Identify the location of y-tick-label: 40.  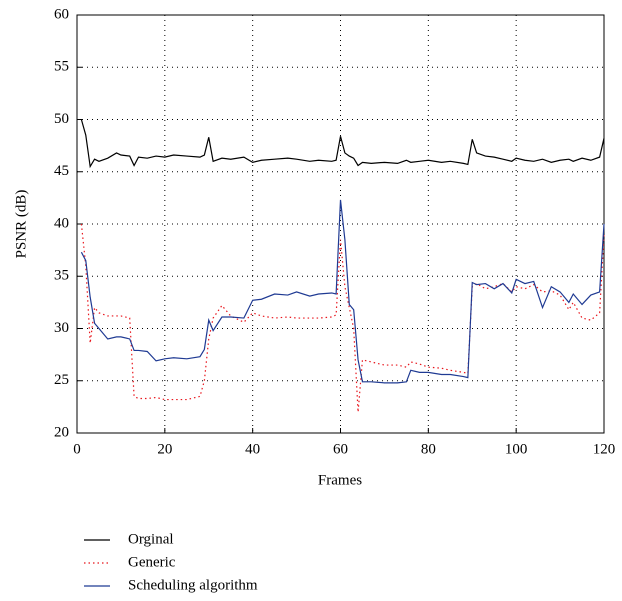
(61, 223).